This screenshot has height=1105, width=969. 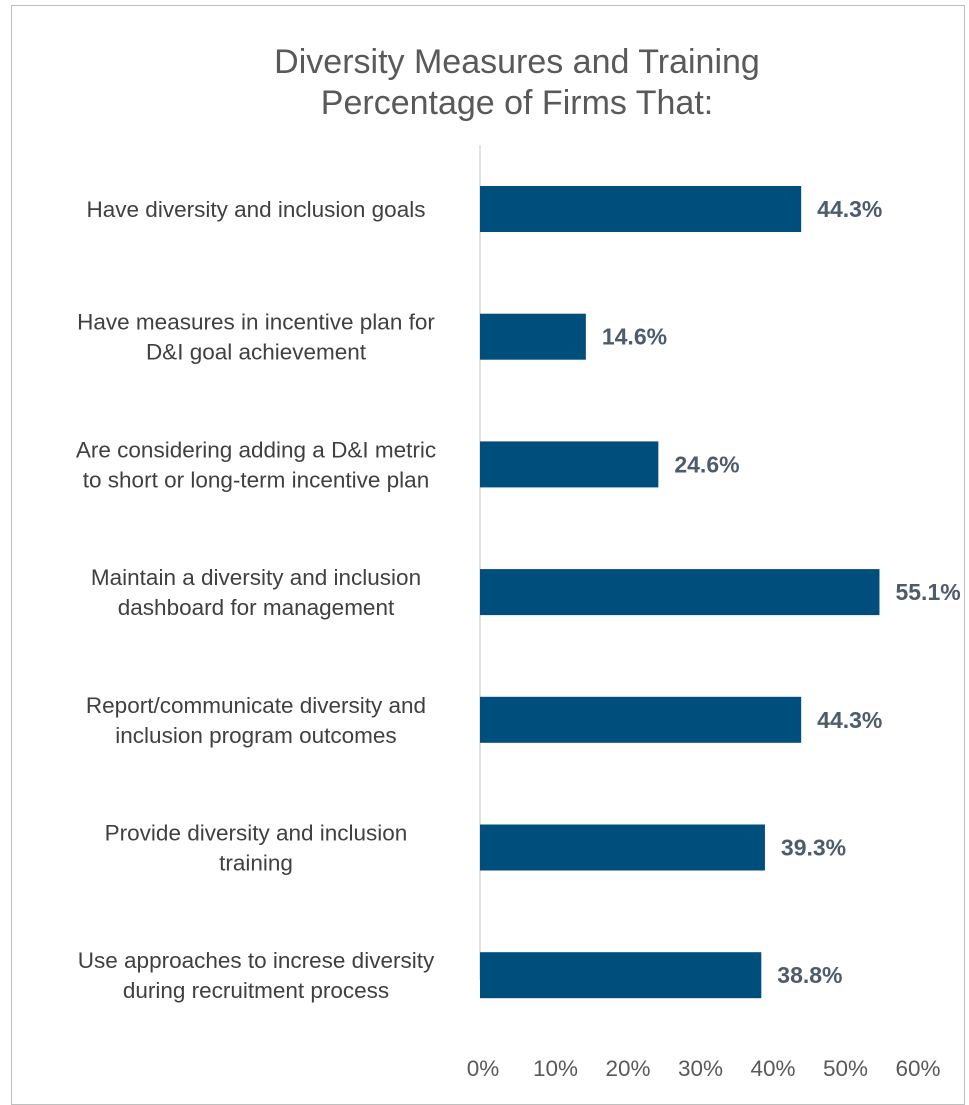 I want to click on category-label-5-line-2: inclusion program outcomes, so click(x=255, y=735).